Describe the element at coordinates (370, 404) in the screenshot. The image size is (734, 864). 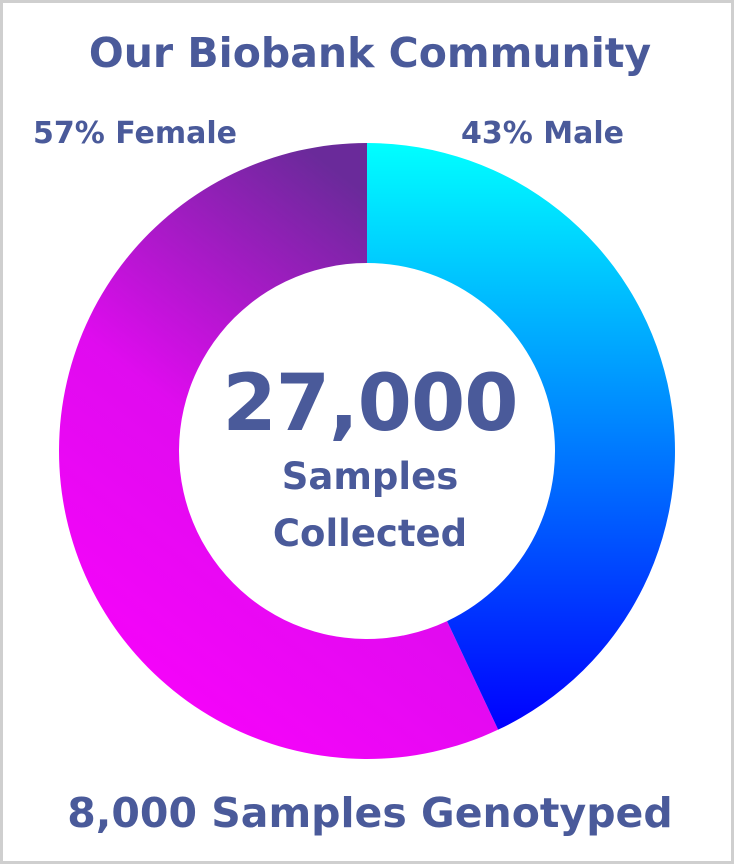
I see `total-samples-value: 27,000` at that location.